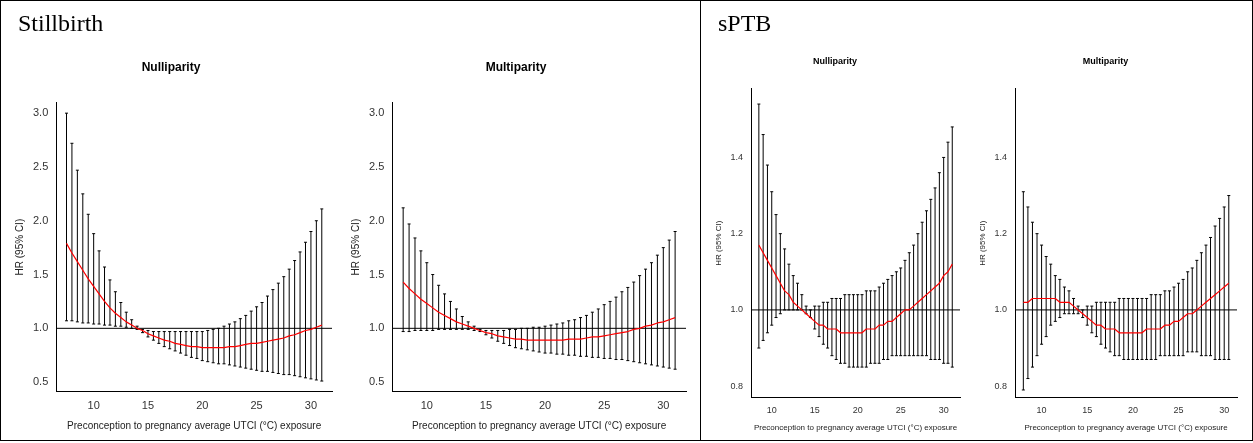 This screenshot has width=1253, height=443. What do you see at coordinates (745, 23) in the screenshot?
I see `text: sPTB` at bounding box center [745, 23].